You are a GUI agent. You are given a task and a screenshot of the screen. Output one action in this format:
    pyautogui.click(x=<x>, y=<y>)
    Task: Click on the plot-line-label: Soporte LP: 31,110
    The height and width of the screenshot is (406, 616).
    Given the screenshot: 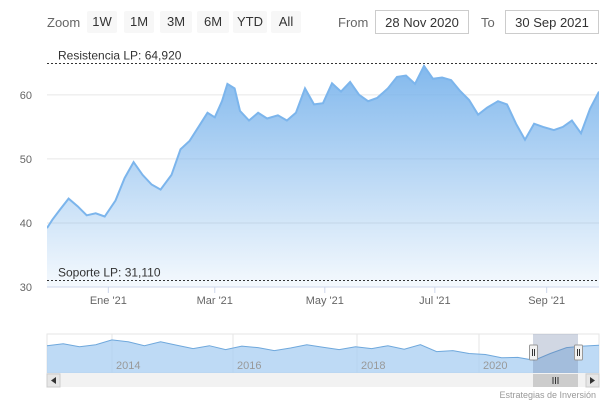 What is the action you would take?
    pyautogui.click(x=109, y=273)
    